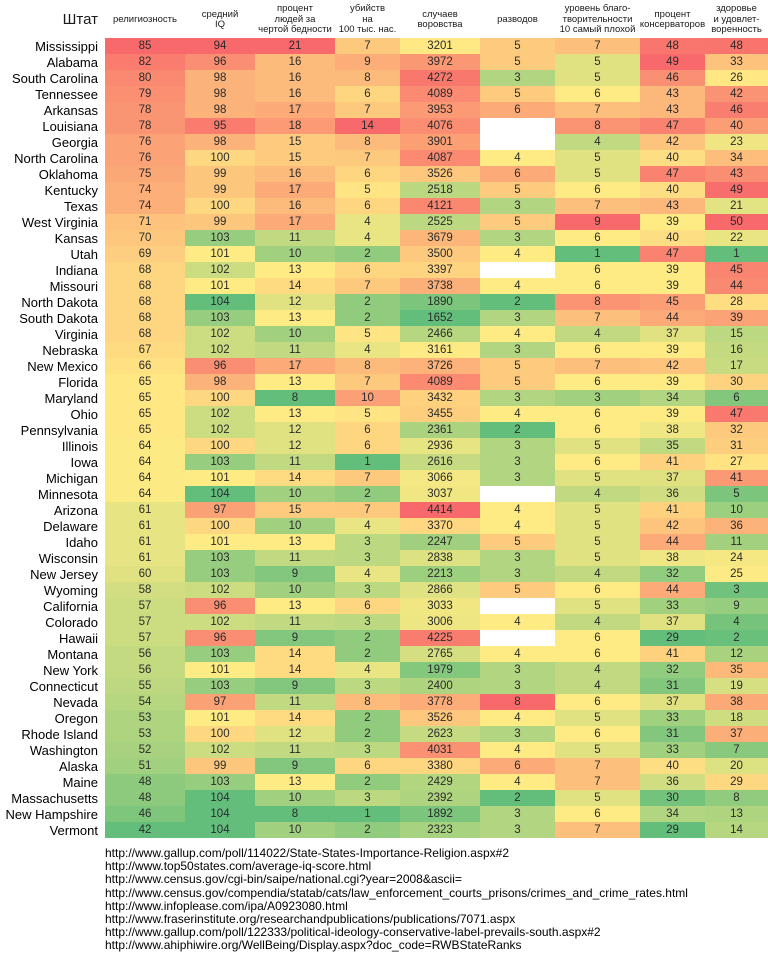  Describe the element at coordinates (440, 510) in the screenshot. I see `heatmap-cell-thefts: 4414` at that location.